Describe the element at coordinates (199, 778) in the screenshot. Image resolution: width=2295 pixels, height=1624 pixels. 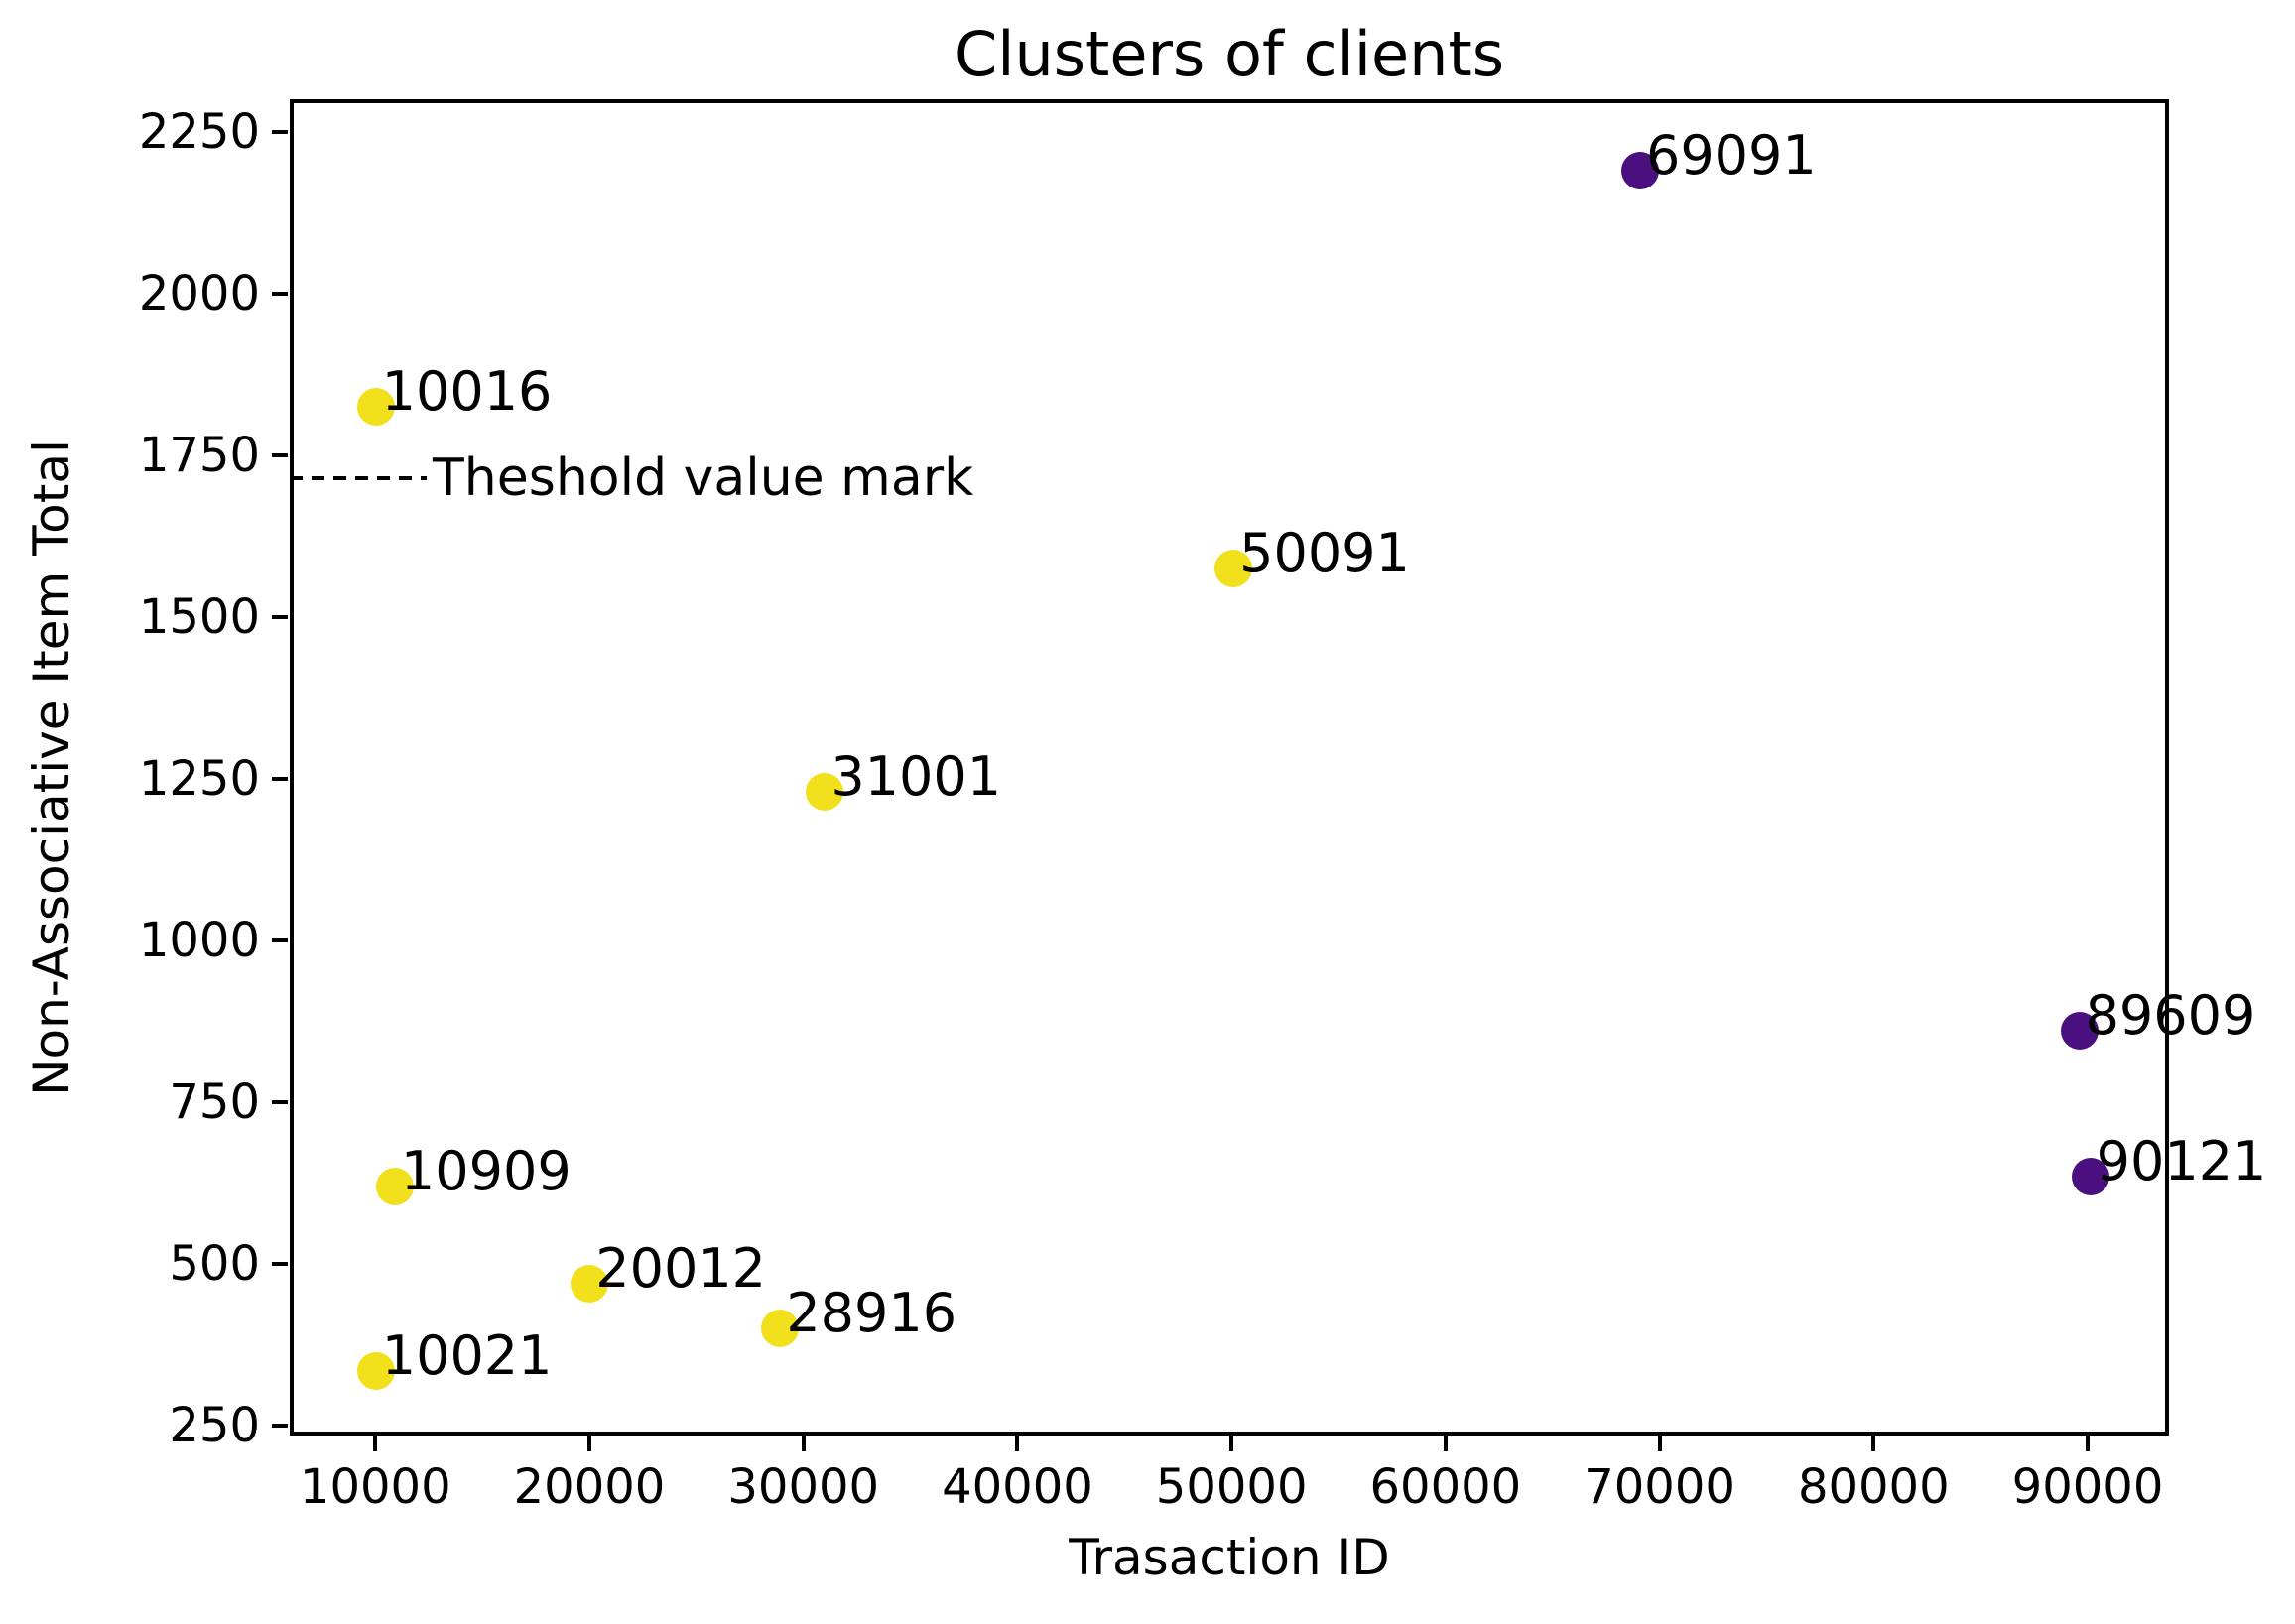
I see `y-tick-label: 1250` at that location.